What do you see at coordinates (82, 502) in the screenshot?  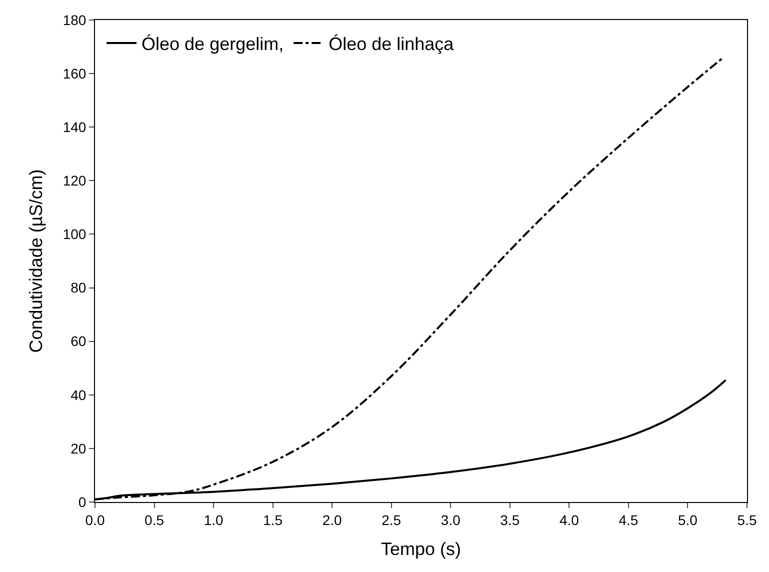 I see `y-tick-label: 0` at bounding box center [82, 502].